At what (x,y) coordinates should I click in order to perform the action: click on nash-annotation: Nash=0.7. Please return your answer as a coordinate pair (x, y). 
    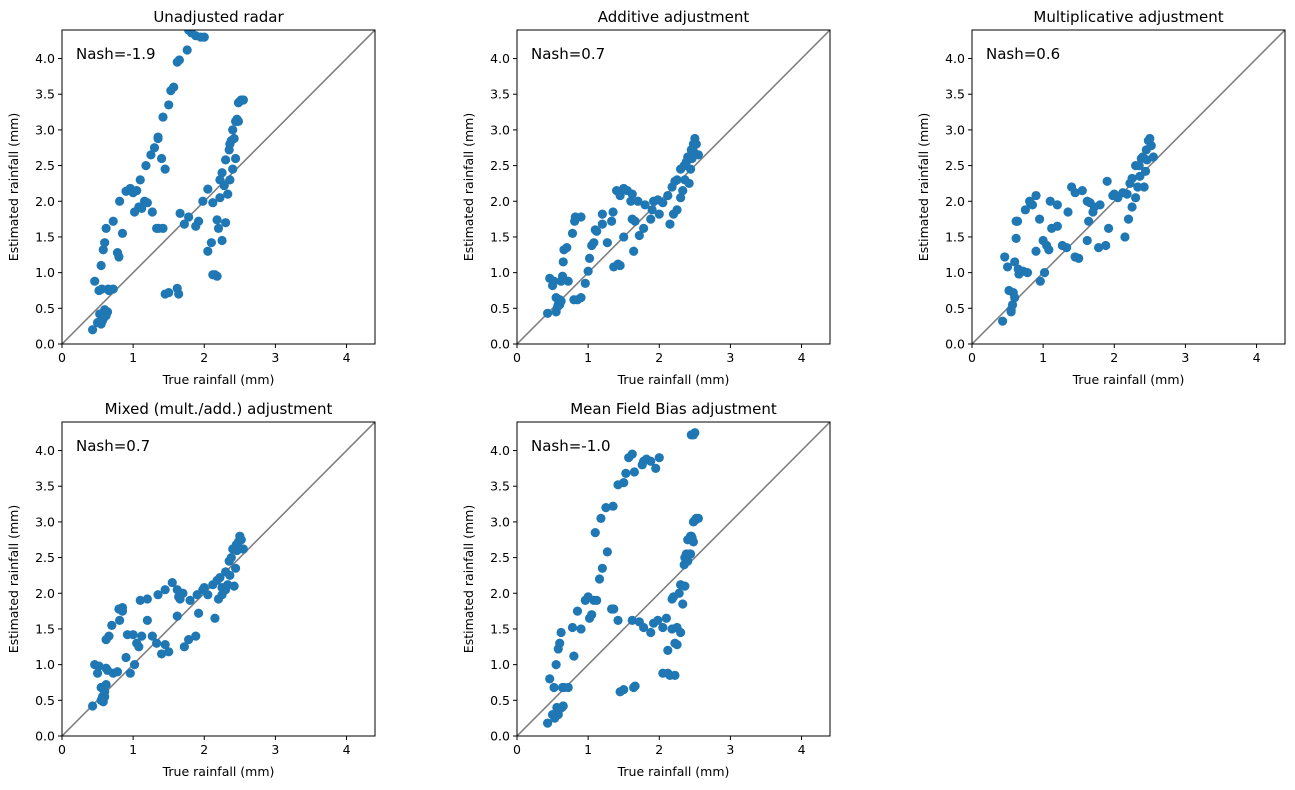
    Looking at the image, I should click on (113, 446).